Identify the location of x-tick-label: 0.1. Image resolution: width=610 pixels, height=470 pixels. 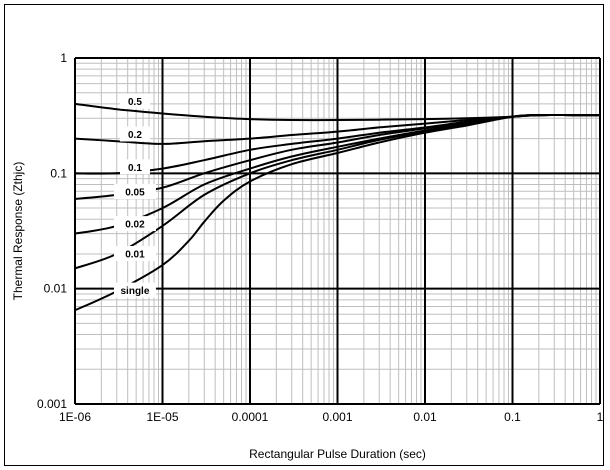
(512, 417).